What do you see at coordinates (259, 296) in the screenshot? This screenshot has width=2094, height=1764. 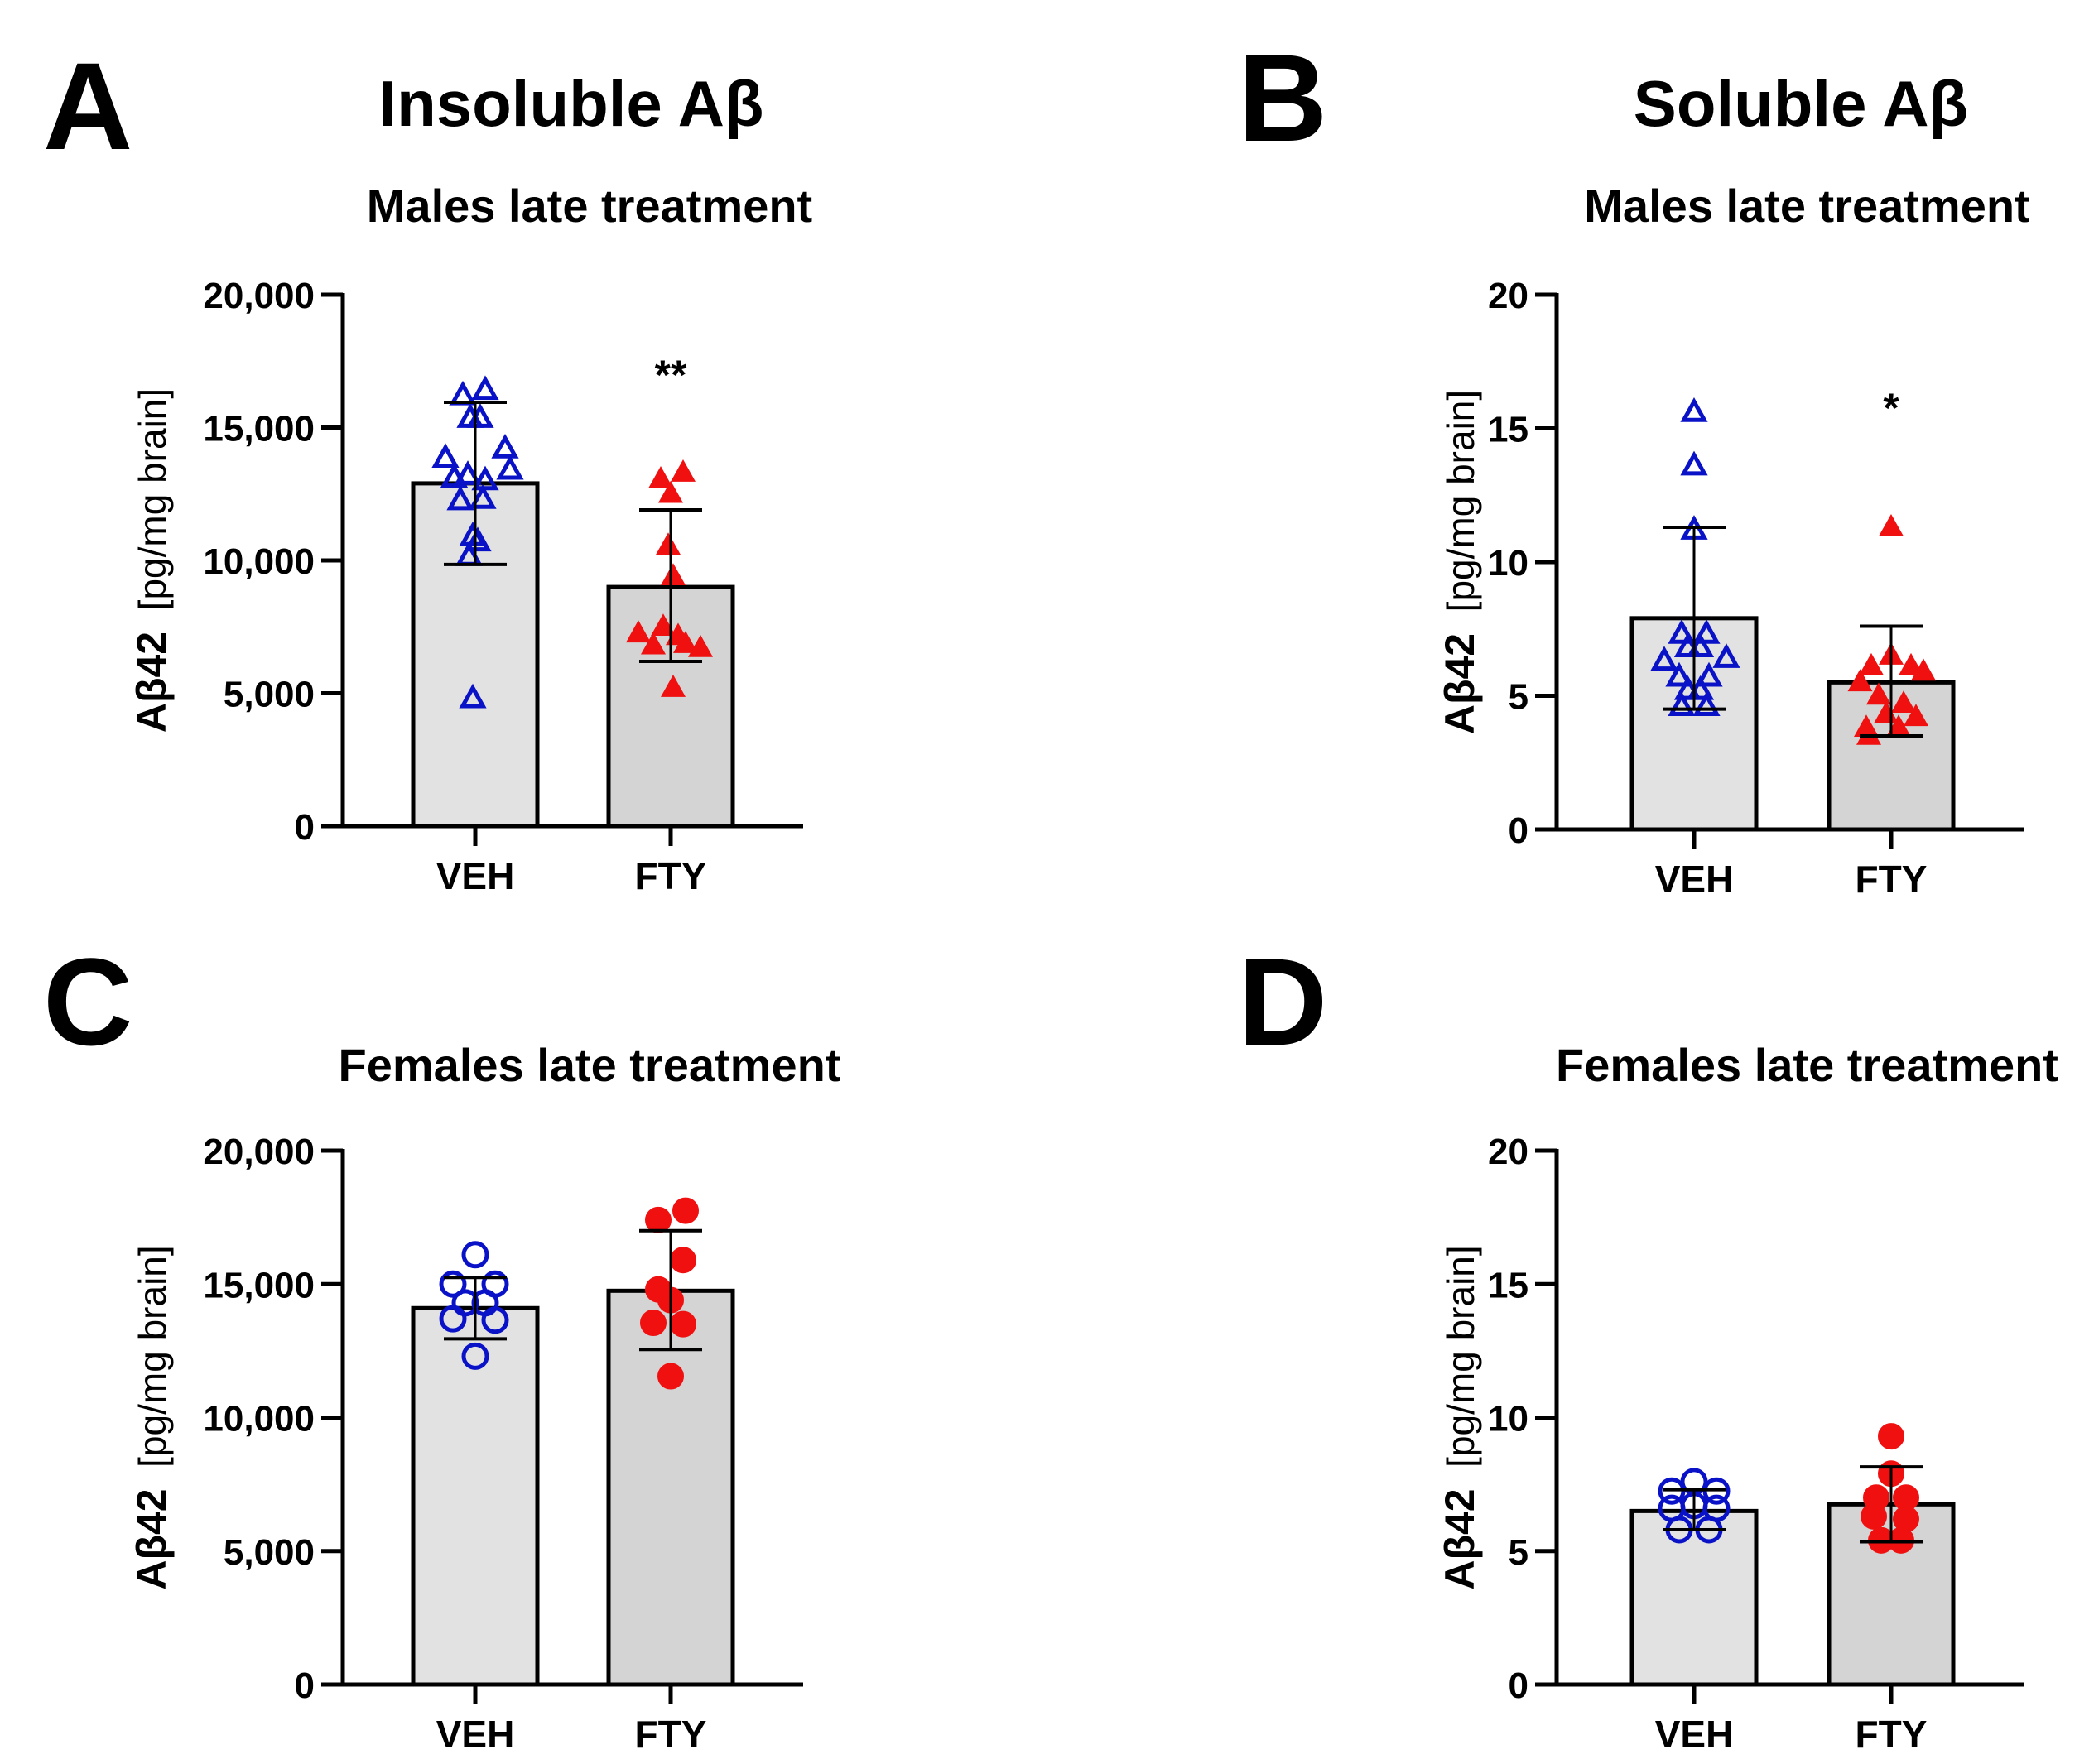 I see `y-tick-label: 20,000` at bounding box center [259, 296].